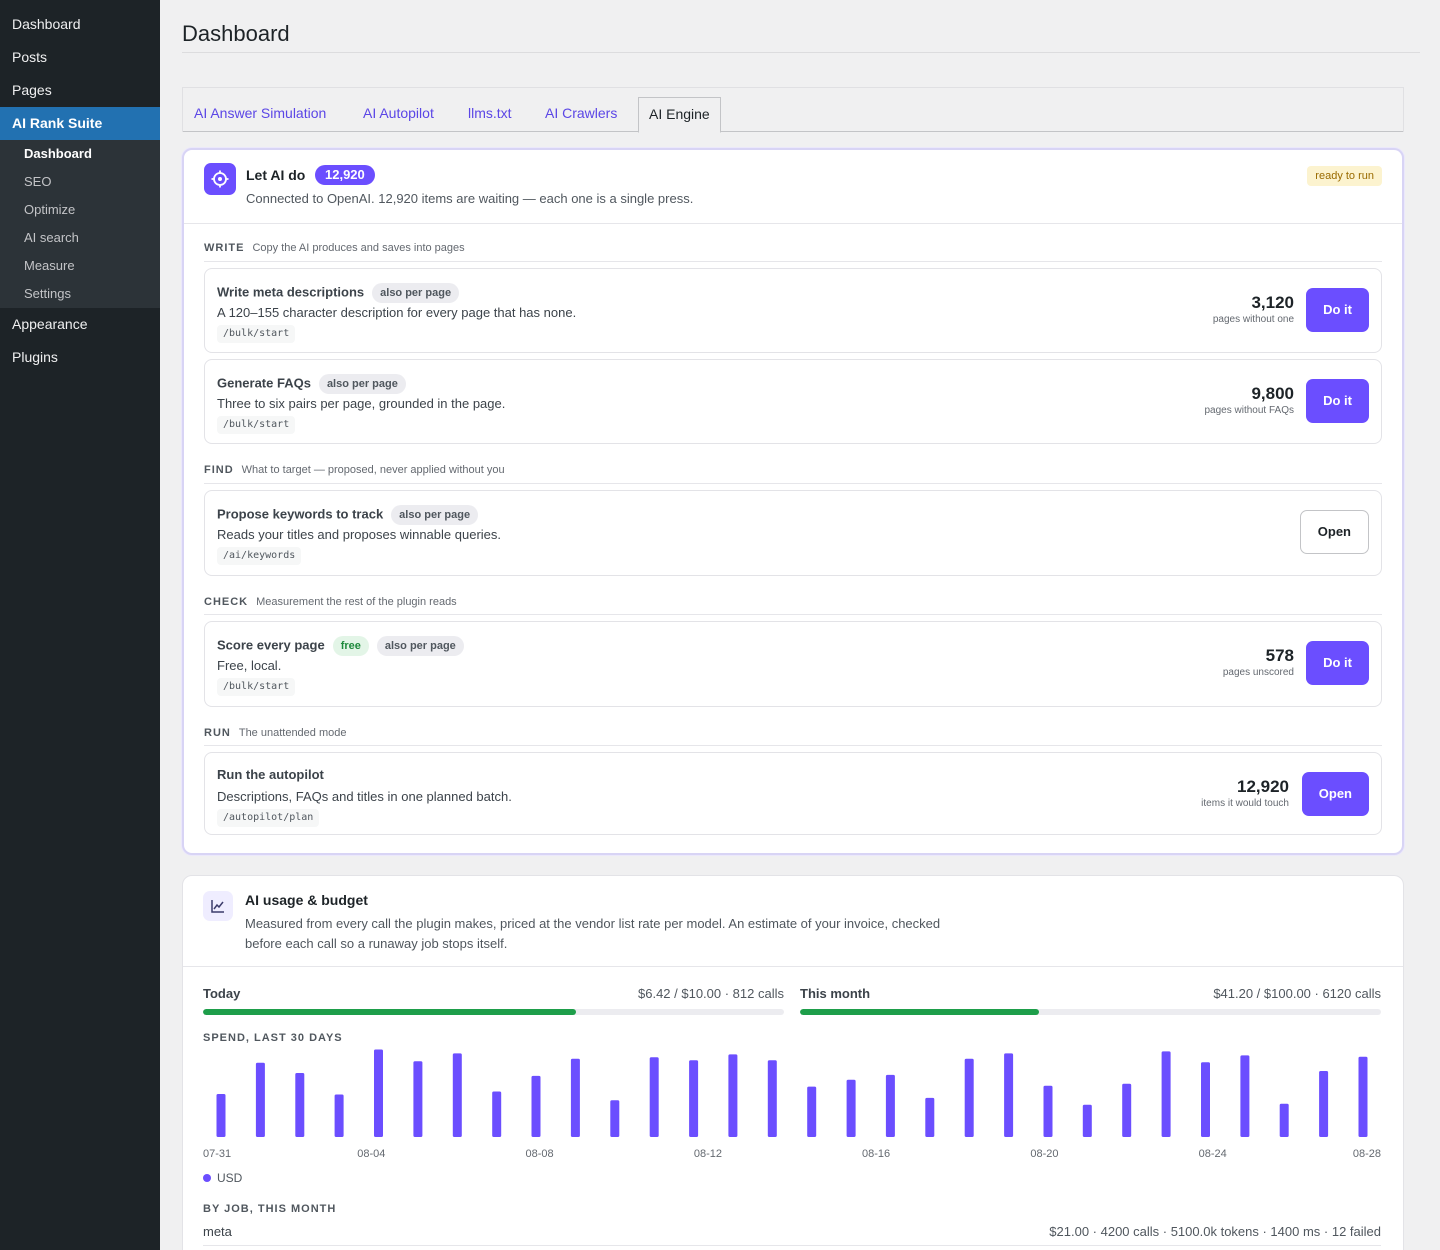 The width and height of the screenshot is (1440, 1250). I want to click on spend-chart: 07-31 08-04 08-08 08-12 08-16 08-20 08-24 08-28, so click(792, 1104).